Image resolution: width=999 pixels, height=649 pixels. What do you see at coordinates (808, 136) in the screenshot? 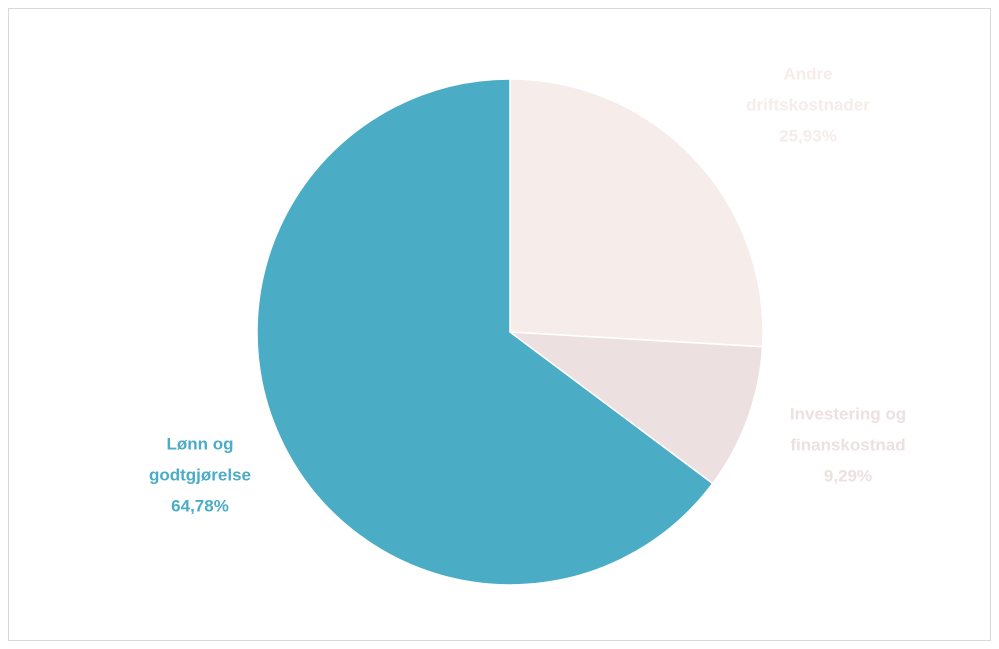
I see `value-label: 25,93%` at bounding box center [808, 136].